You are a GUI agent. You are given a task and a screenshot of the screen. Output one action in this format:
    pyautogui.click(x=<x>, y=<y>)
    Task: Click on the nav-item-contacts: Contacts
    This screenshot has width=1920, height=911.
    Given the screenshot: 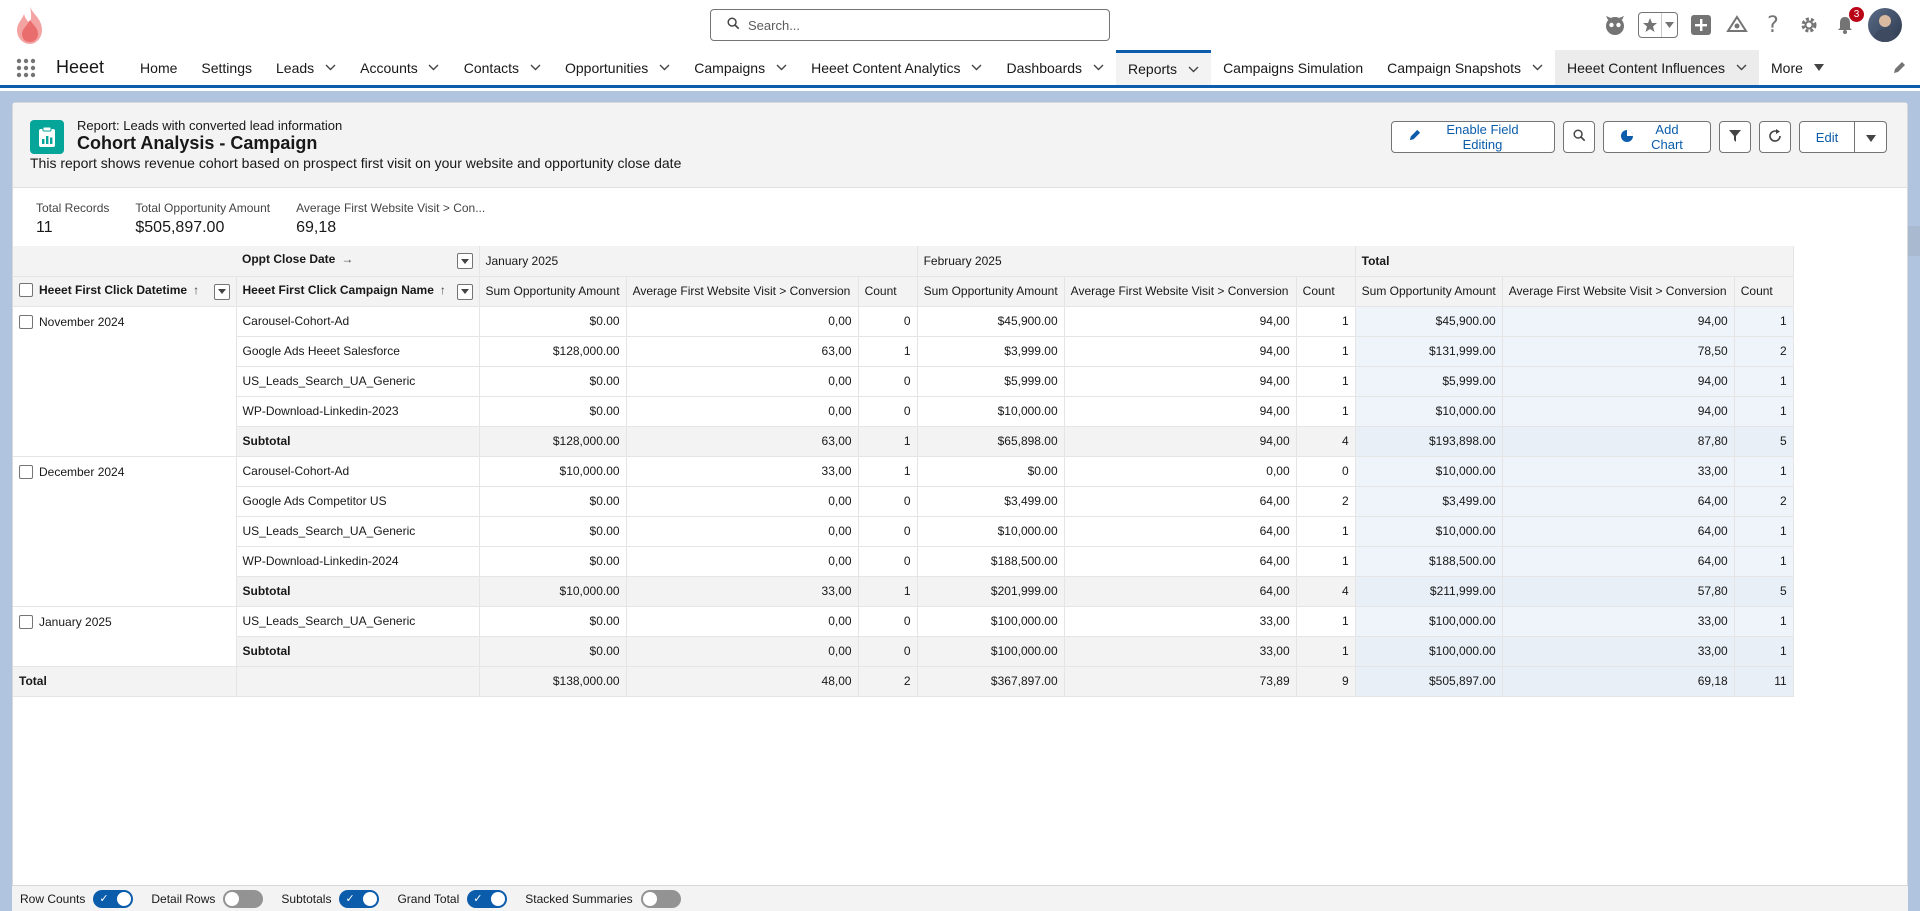 What is the action you would take?
    pyautogui.click(x=502, y=67)
    